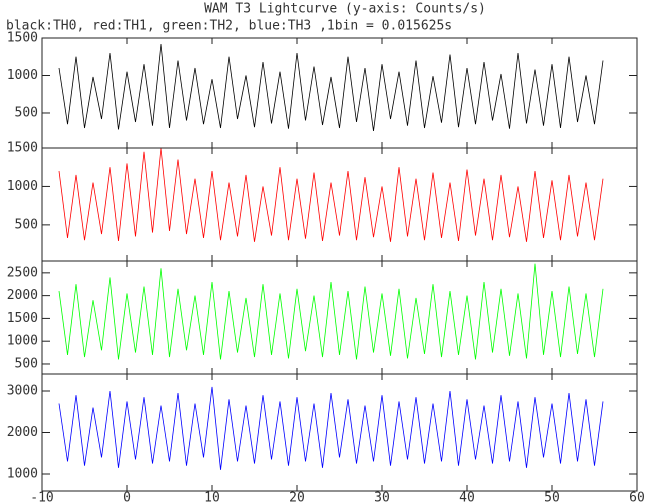  What do you see at coordinates (127, 497) in the screenshot?
I see `x-tick-label: 0` at bounding box center [127, 497].